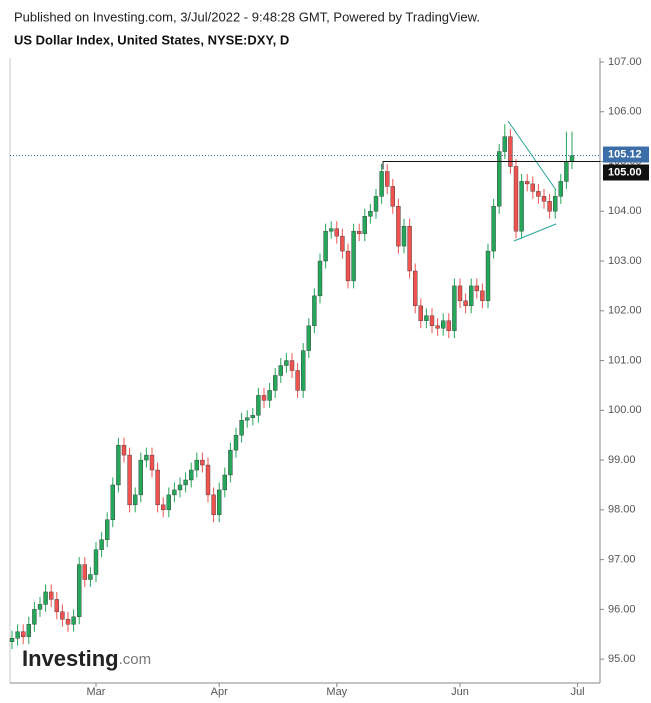  What do you see at coordinates (535, 232) in the screenshot?
I see `pennant-lower` at bounding box center [535, 232].